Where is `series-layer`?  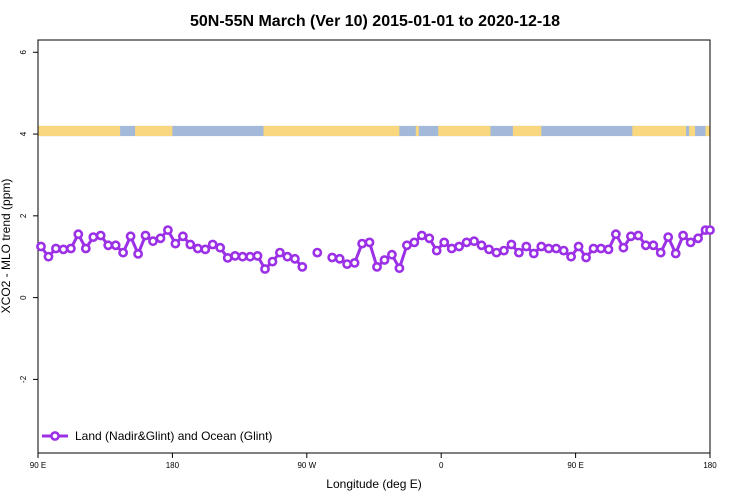 series-layer is located at coordinates (375, 249).